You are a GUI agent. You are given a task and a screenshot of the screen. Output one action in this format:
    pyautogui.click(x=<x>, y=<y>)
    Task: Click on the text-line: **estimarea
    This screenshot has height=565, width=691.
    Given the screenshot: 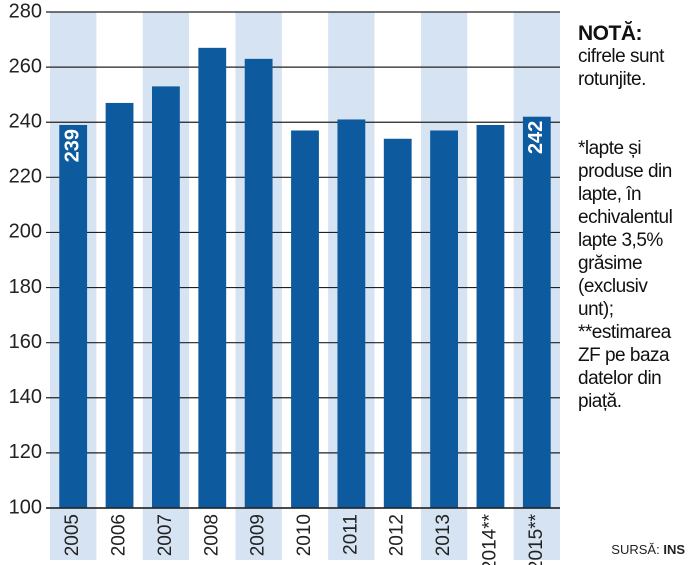 What is the action you would take?
    pyautogui.click(x=624, y=332)
    